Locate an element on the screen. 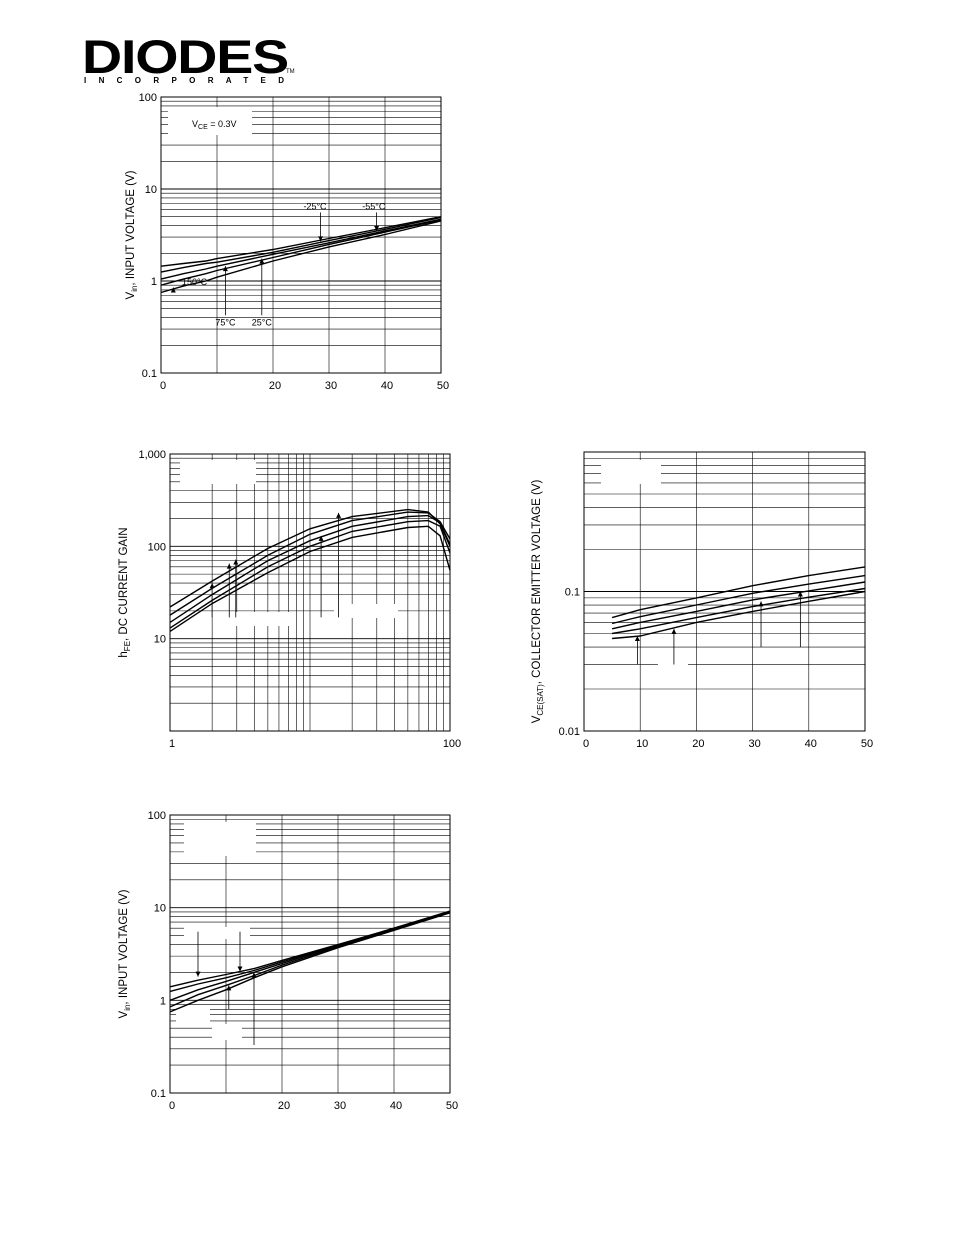 This screenshot has height=1240, width=954. condition-rest: = 0.3V is located at coordinates (222, 124).